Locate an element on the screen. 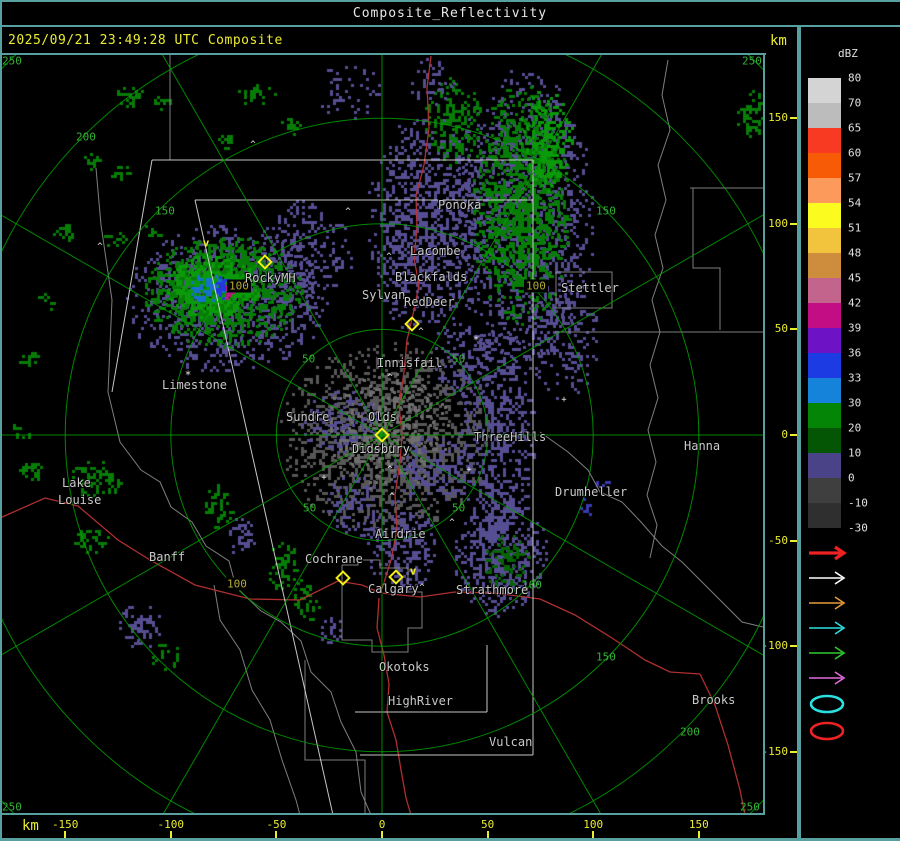  colorbar-tick-label: 80 is located at coordinates (855, 78).